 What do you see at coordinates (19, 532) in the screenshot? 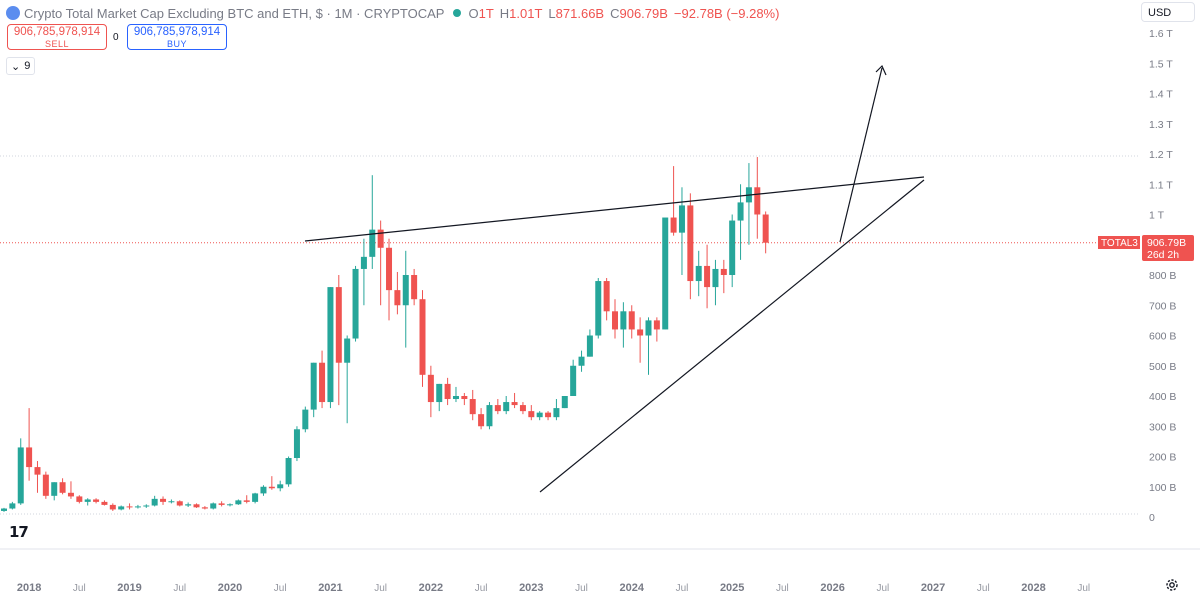
I see `tradingview-logo-icon: 17` at bounding box center [19, 532].